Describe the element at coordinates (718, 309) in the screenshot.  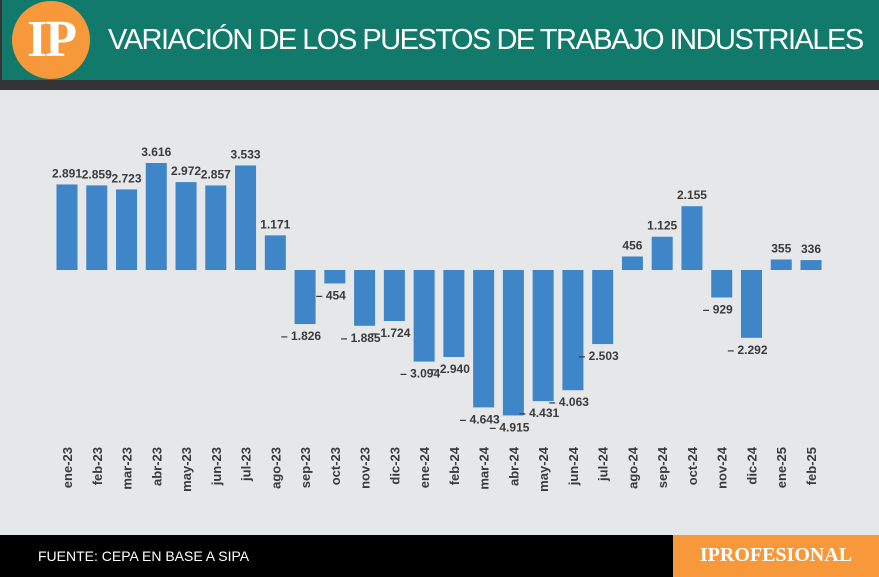
I see `data-label: – 929` at that location.